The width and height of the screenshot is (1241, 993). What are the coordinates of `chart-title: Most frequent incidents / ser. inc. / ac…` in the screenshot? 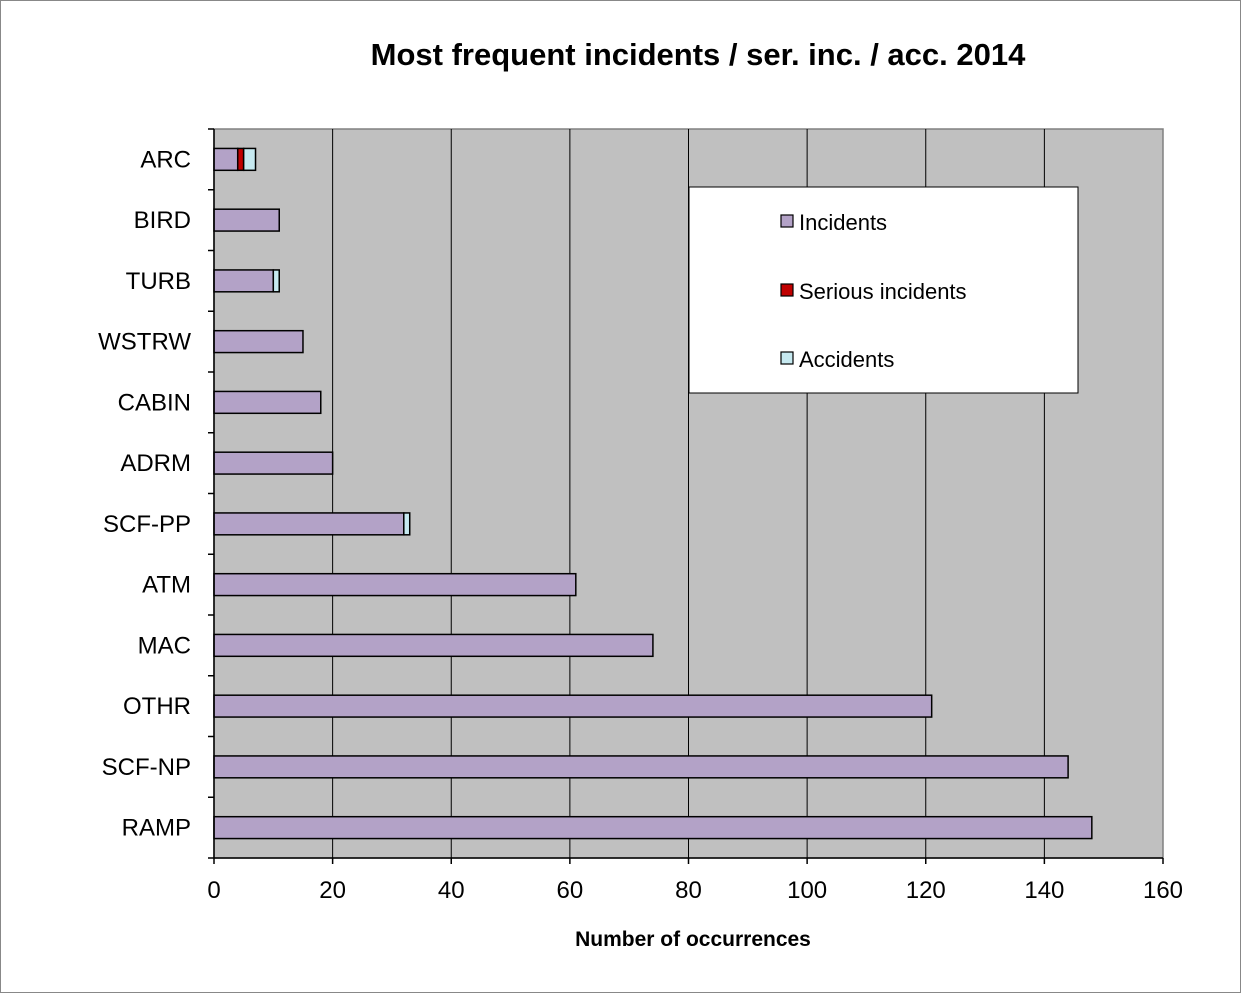 It's located at (698, 54).